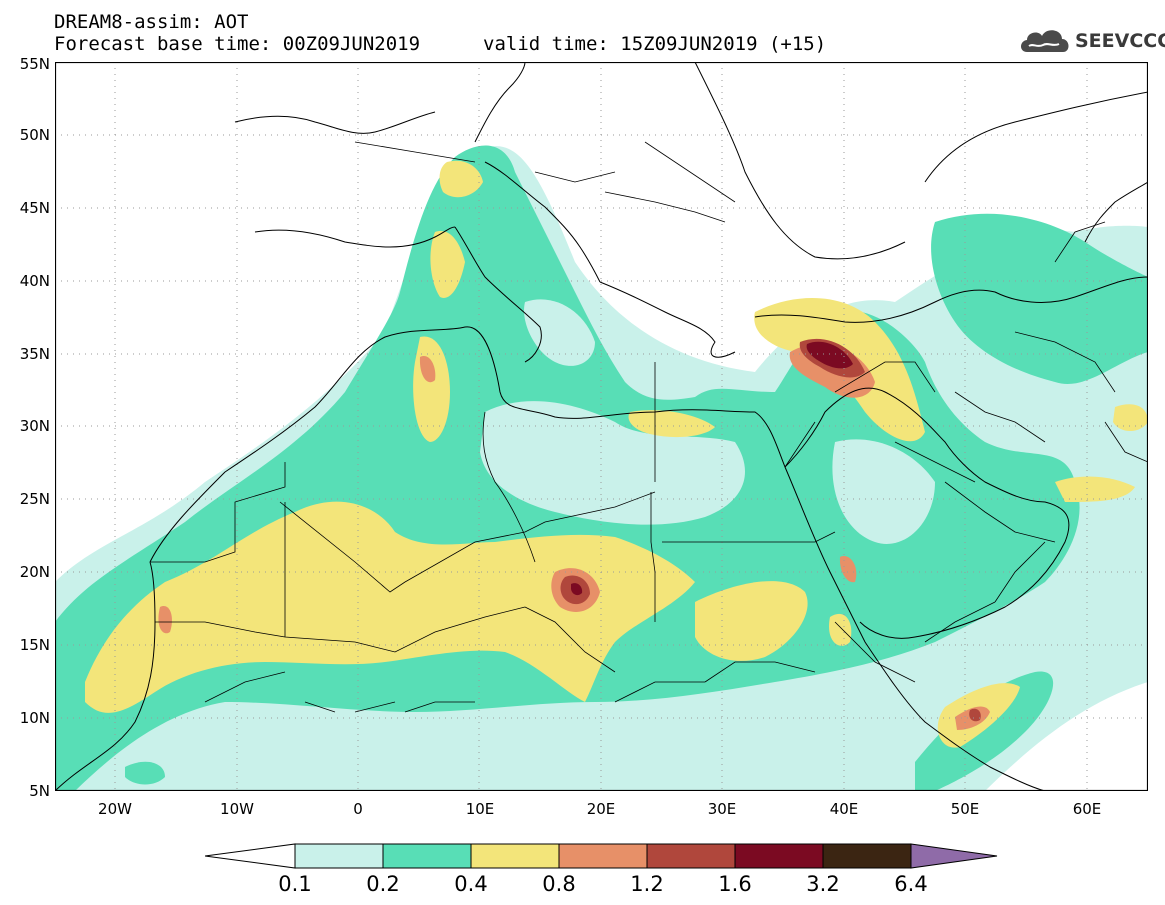 This screenshot has width=1165, height=905. I want to click on legend-label-0-8: 0.8, so click(559, 884).